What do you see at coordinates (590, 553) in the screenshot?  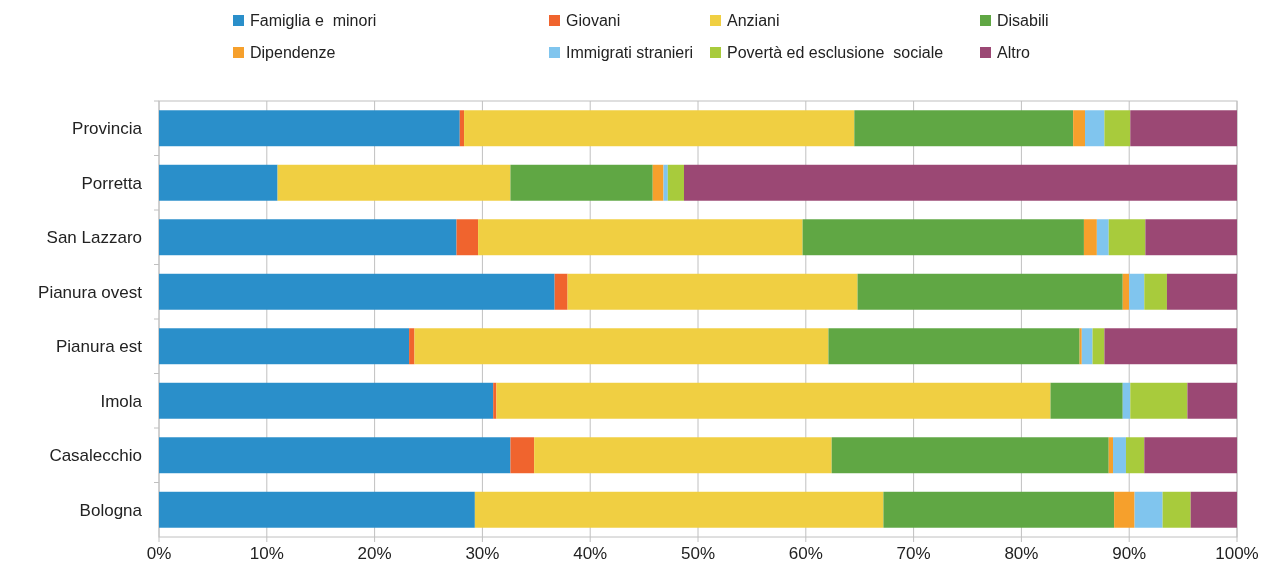 I see `x-tick-label: 40%` at bounding box center [590, 553].